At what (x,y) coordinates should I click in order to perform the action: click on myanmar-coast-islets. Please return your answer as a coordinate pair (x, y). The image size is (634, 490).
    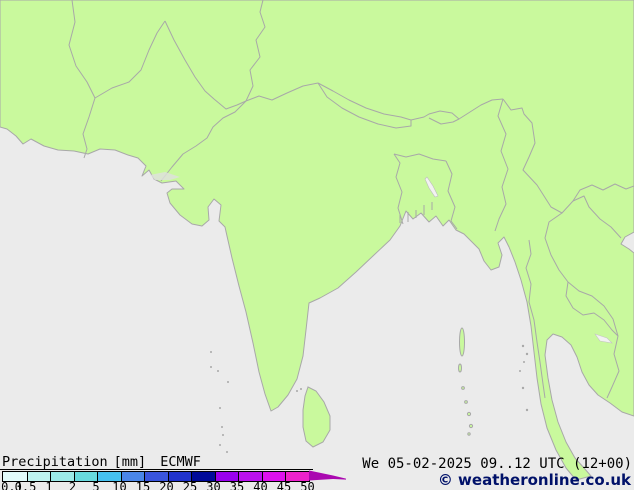
    Looking at the image, I should click on (524, 378).